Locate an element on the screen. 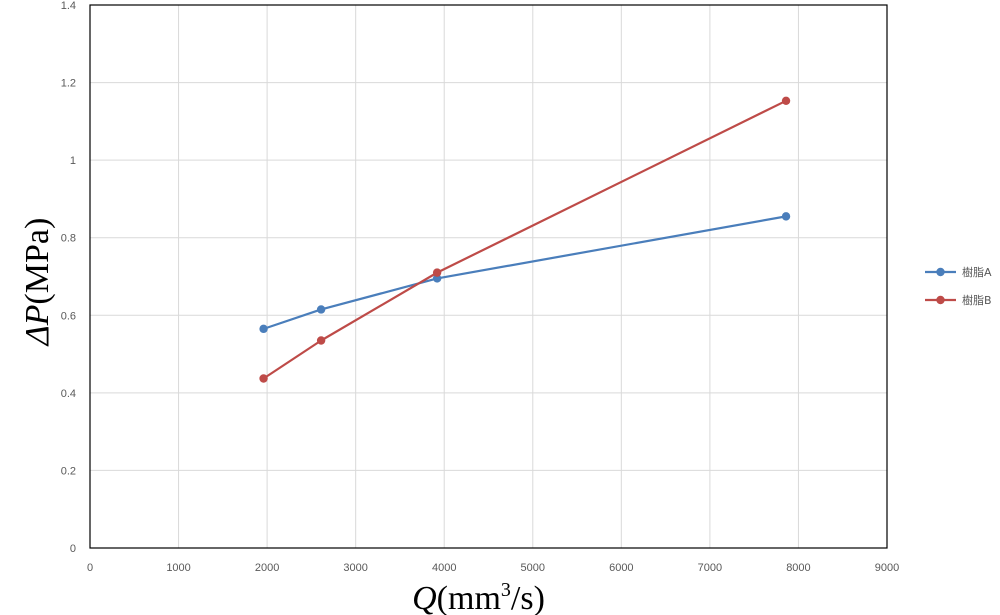 This screenshot has height=615, width=1000. x-tick-label: 1000 is located at coordinates (178, 568).